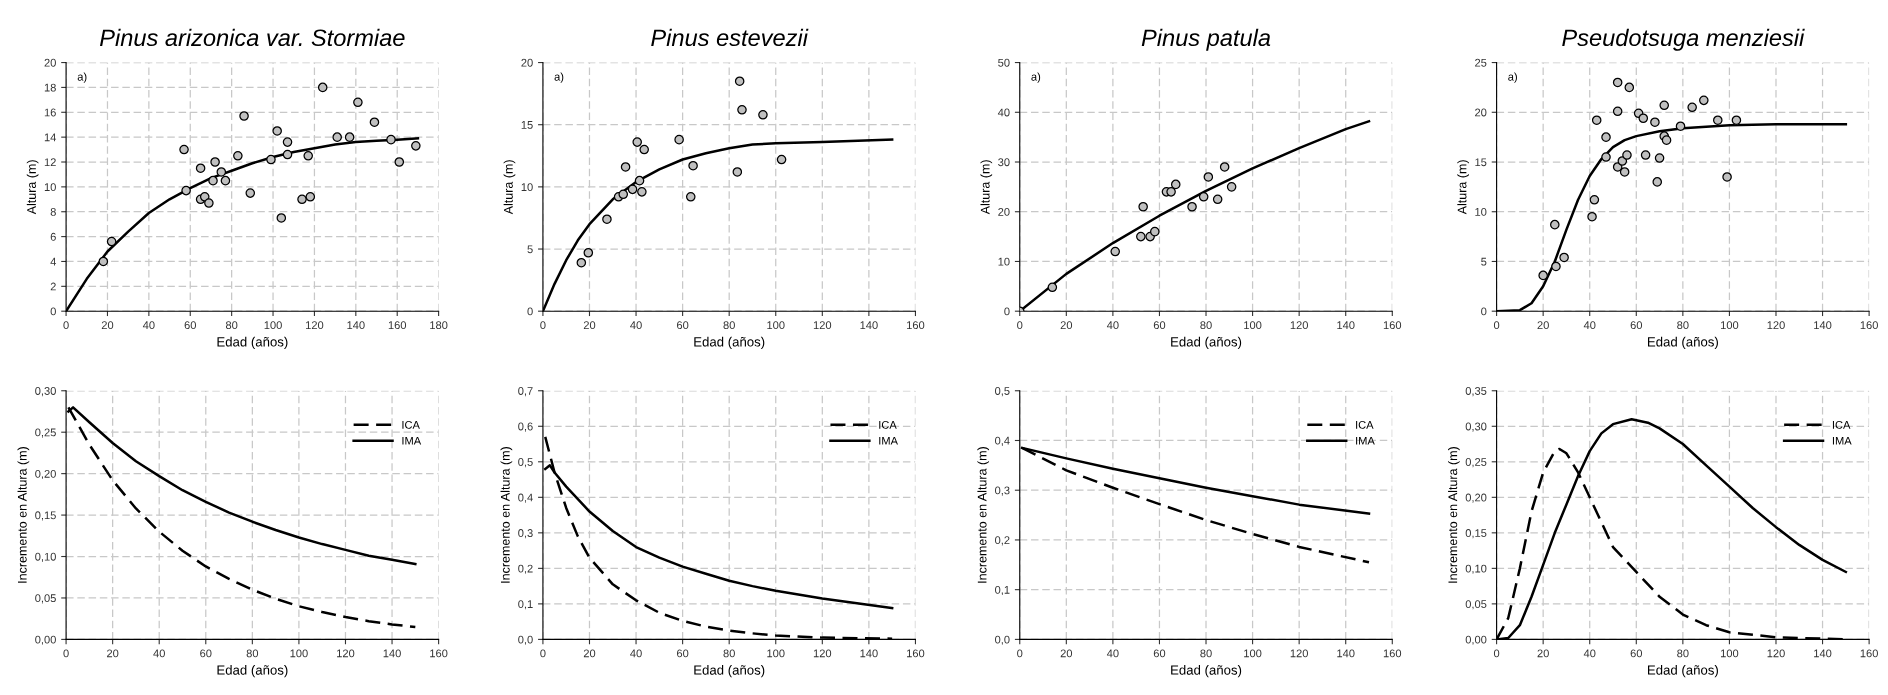 This screenshot has height=695, width=1888. I want to click on y-tick-label: 18, so click(50, 87).